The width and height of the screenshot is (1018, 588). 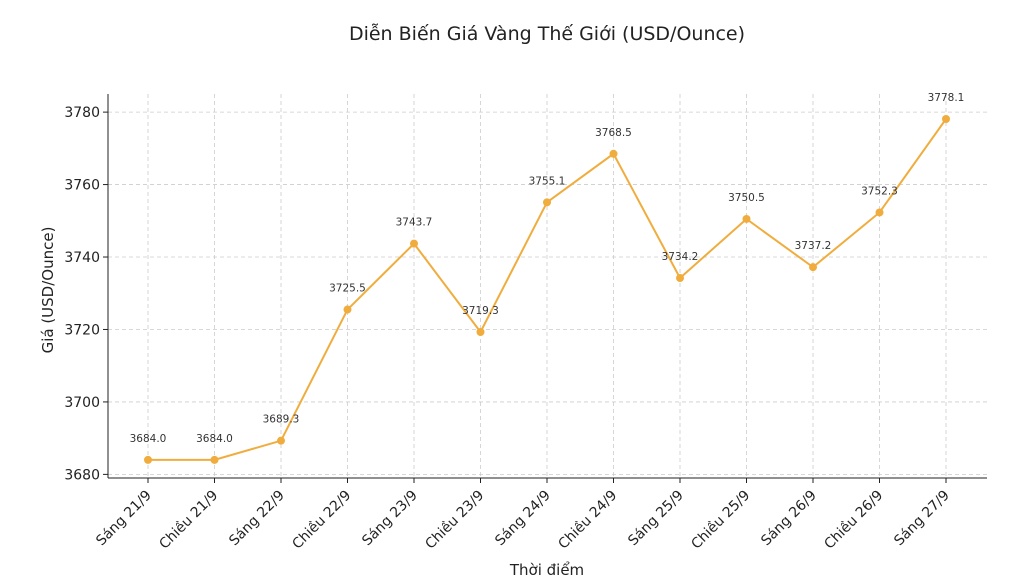 I want to click on y-tick-label: 3720, so click(x=82, y=330).